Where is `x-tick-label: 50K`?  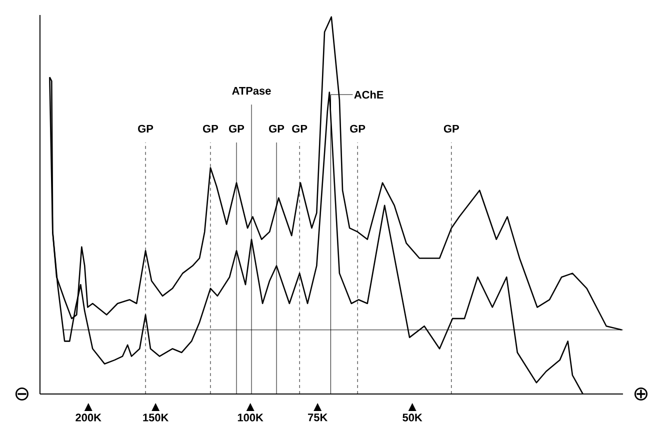 x-tick-label: 50K is located at coordinates (412, 418).